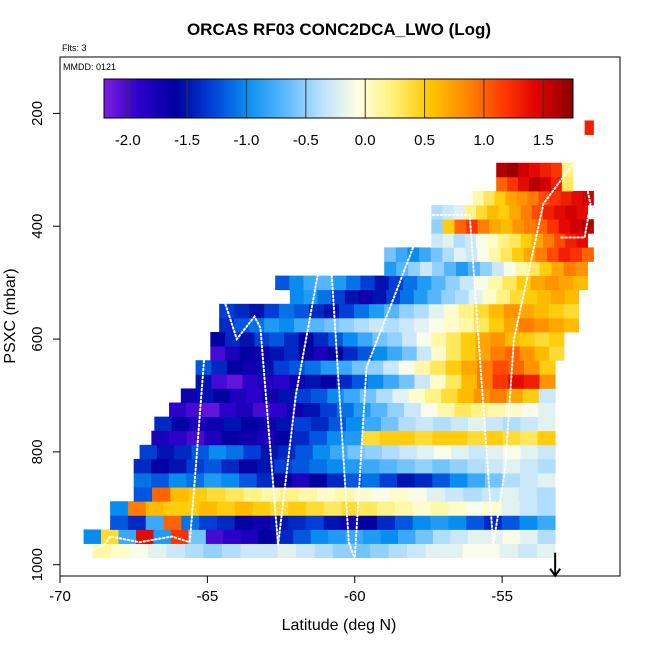 The height and width of the screenshot is (650, 650). Describe the element at coordinates (502, 596) in the screenshot. I see `x-tick-label: -55` at that location.